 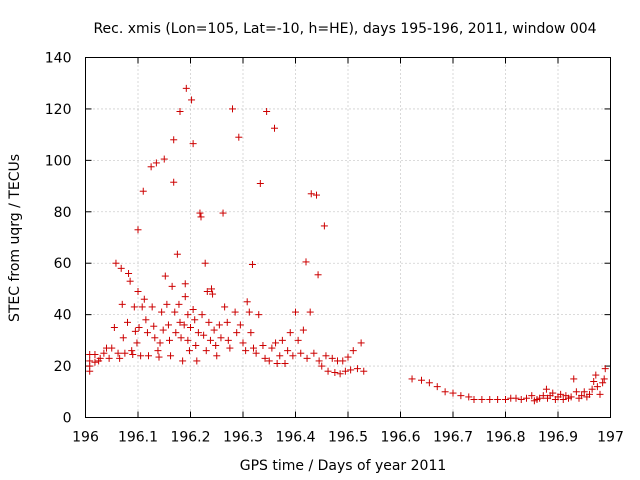 I want to click on y-tick-label: 120, so click(x=58, y=110).